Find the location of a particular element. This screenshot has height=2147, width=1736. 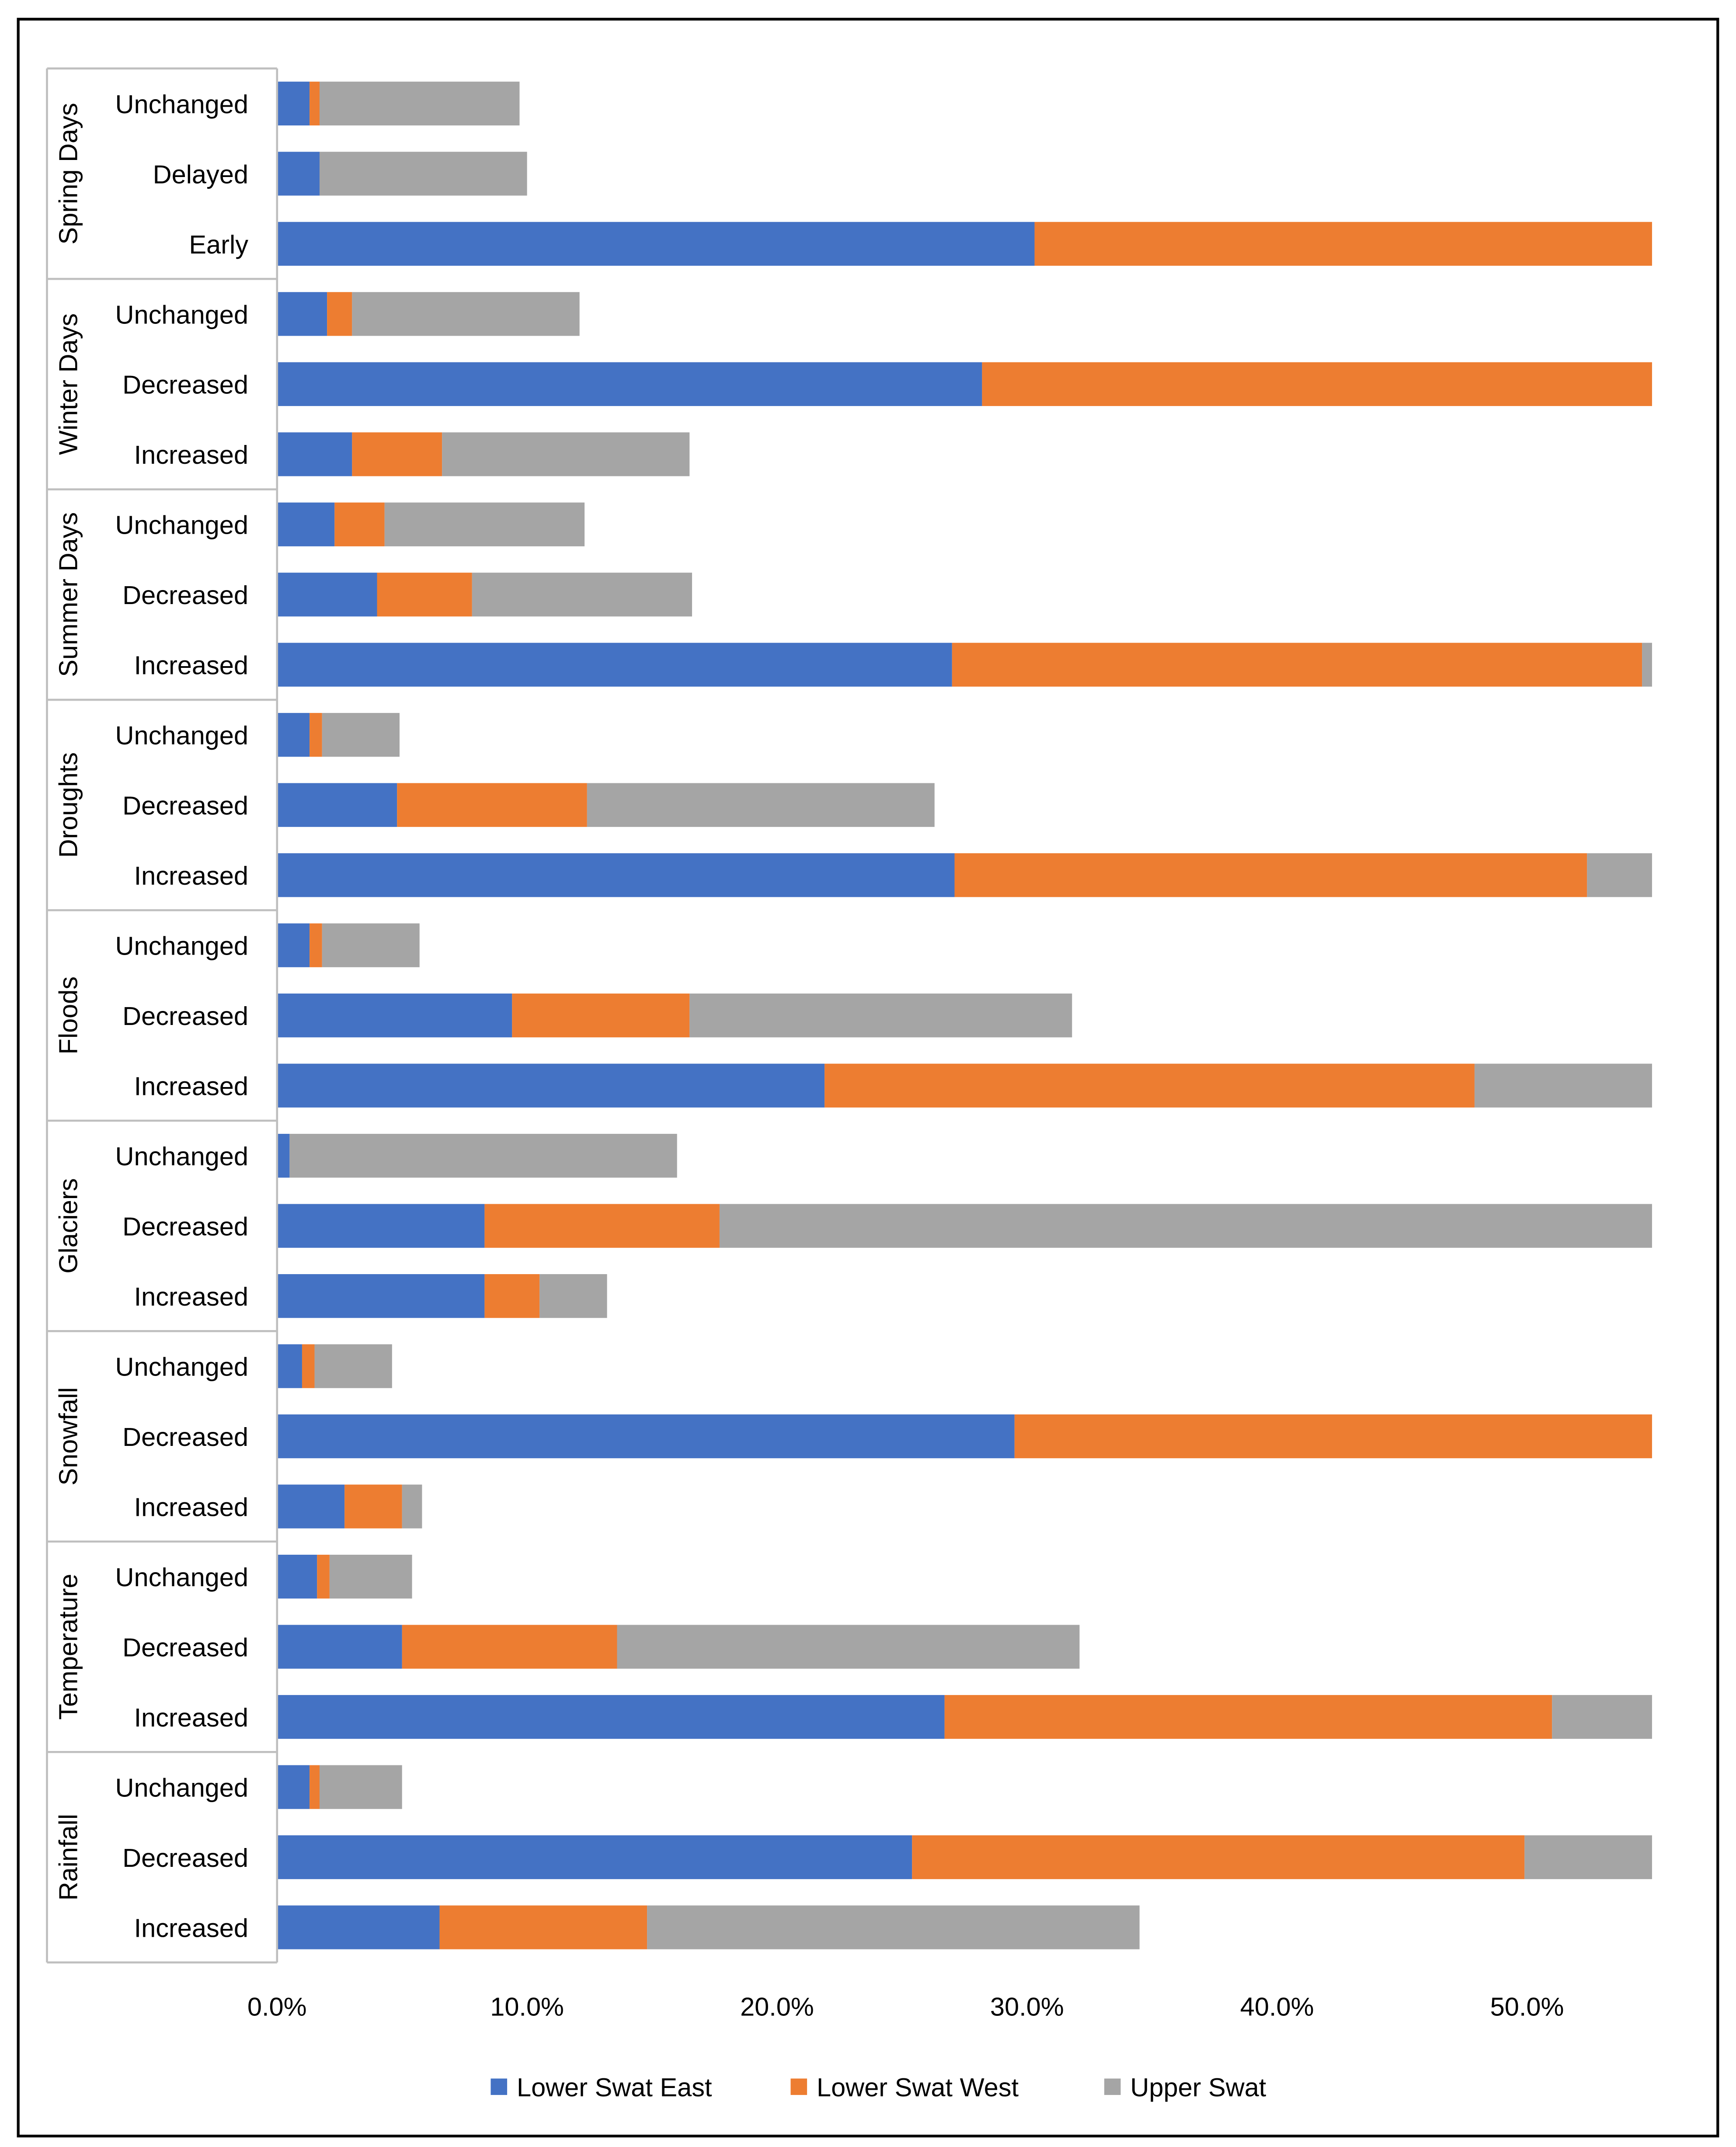

x-tick-label: 10.0% is located at coordinates (527, 2006).